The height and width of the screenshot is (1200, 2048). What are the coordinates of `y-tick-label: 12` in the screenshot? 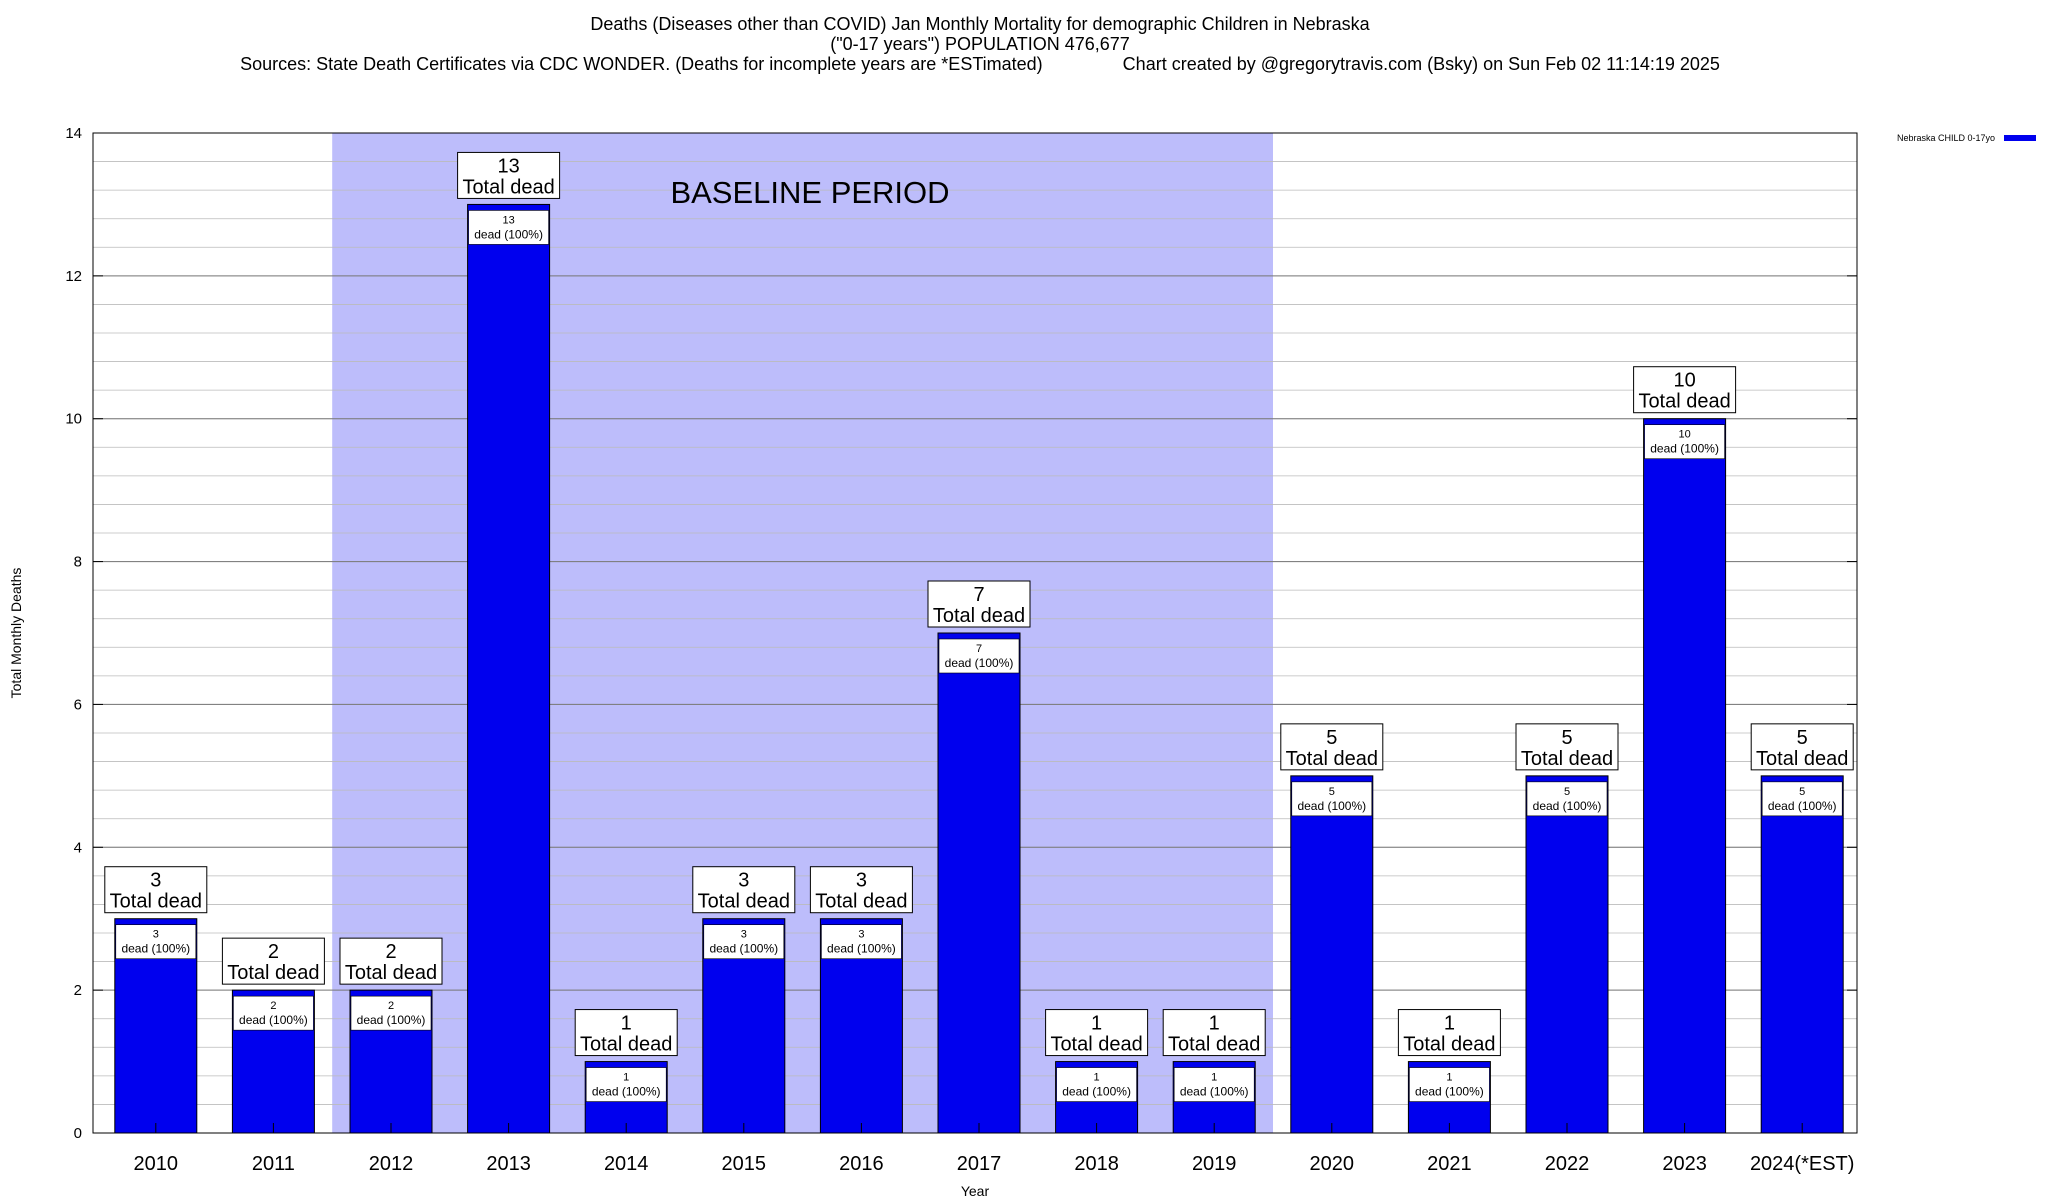 It's located at (73, 276).